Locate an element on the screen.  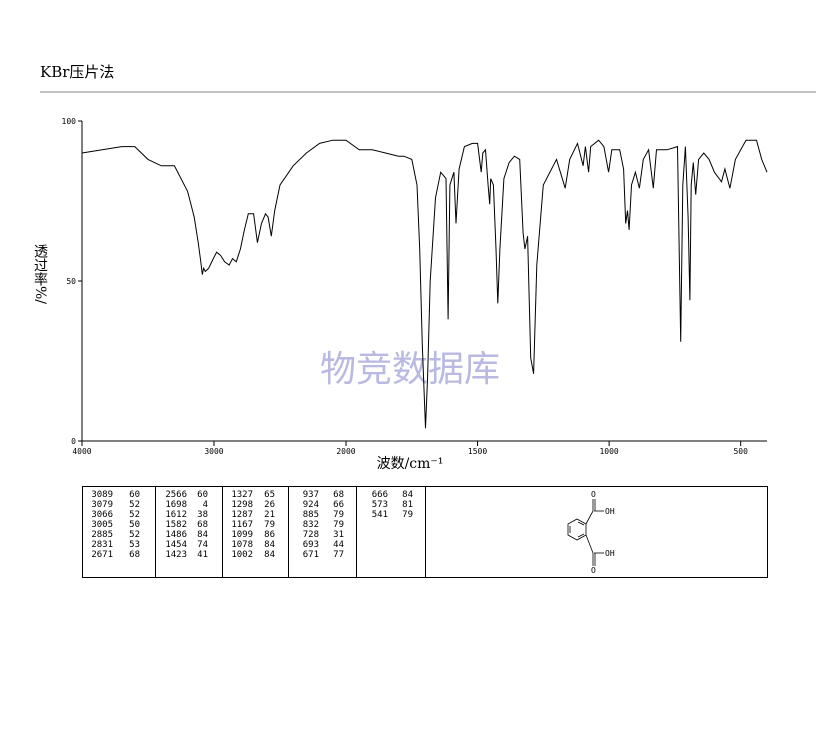
peak-wavenumber: 1698 is located at coordinates (176, 505).